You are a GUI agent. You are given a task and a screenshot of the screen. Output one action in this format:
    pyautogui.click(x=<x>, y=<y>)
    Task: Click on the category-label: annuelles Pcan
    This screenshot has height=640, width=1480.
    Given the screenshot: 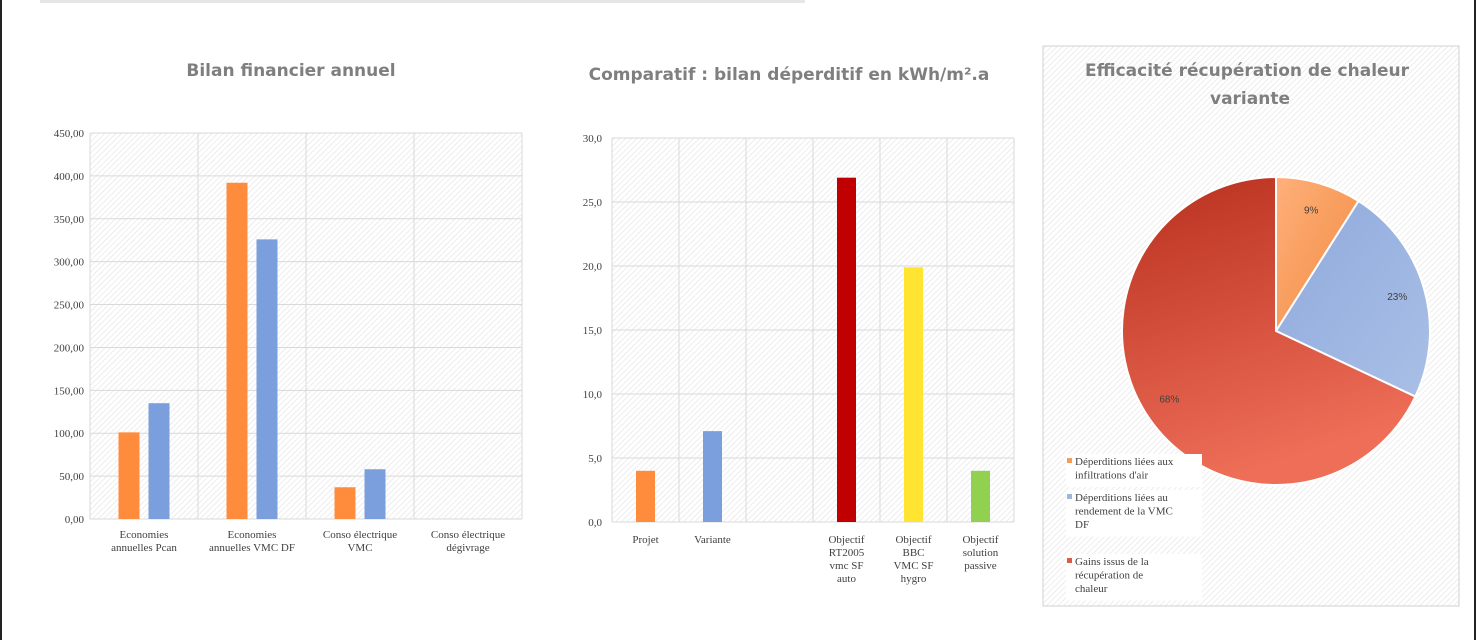 What is the action you would take?
    pyautogui.click(x=144, y=548)
    